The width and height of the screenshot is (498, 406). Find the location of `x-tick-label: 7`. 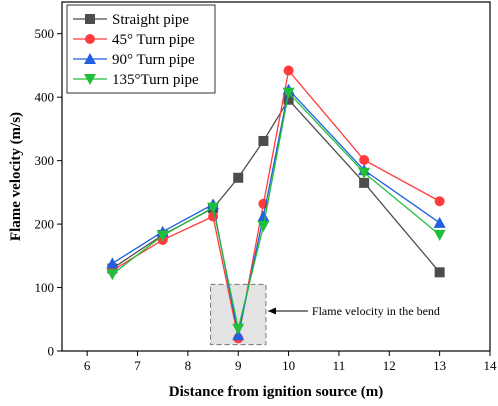

x-tick-label: 7 is located at coordinates (137, 365).